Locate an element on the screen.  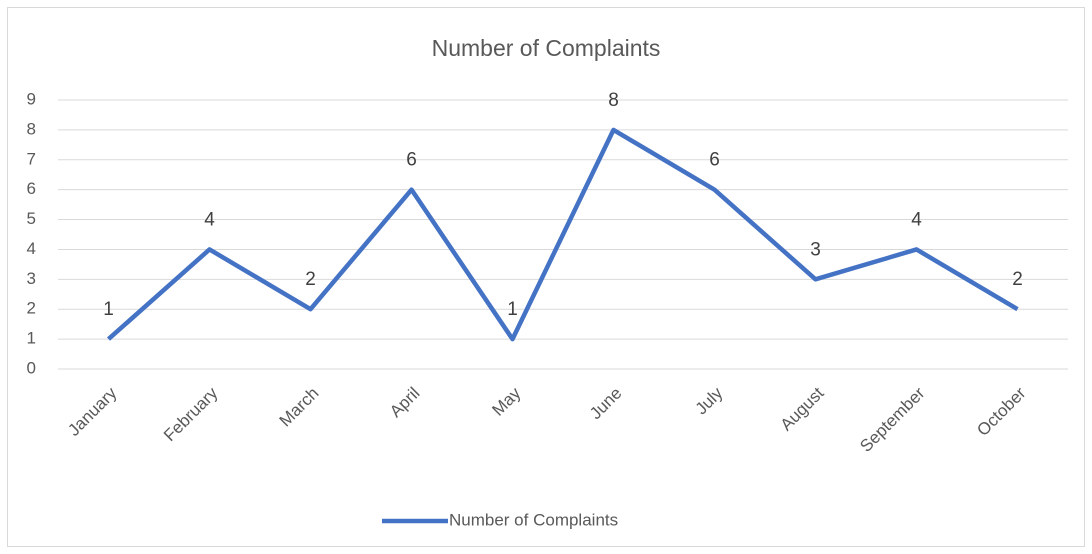
chart-title: Number of Complaints is located at coordinates (546, 48).